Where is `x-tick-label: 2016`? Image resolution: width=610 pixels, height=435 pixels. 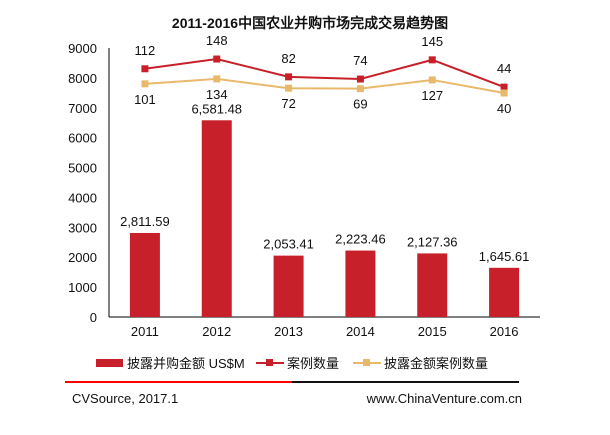
x-tick-label: 2016 is located at coordinates (504, 331).